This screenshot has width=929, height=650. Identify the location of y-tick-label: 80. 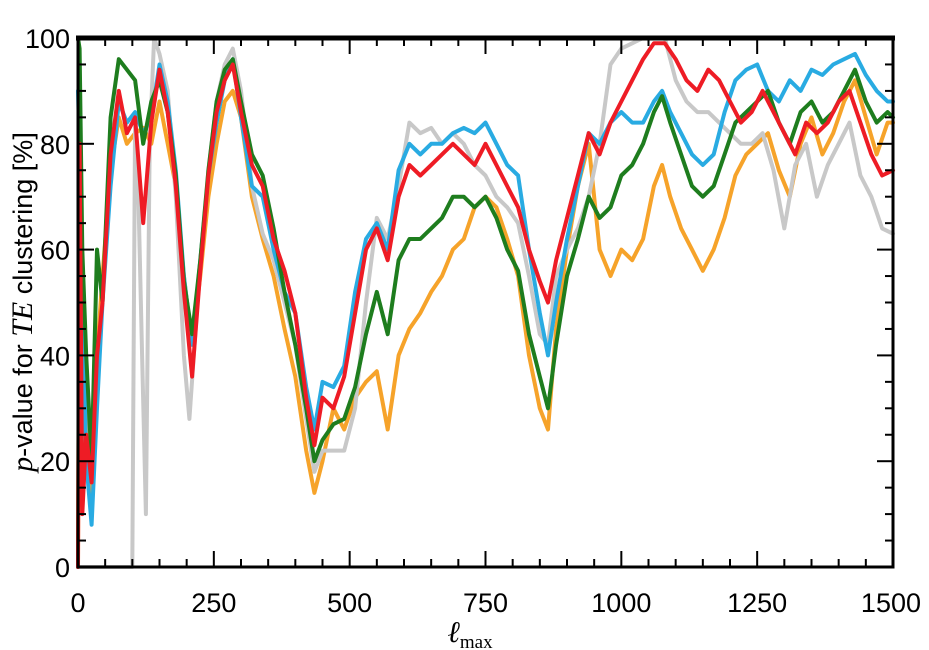
(55, 145).